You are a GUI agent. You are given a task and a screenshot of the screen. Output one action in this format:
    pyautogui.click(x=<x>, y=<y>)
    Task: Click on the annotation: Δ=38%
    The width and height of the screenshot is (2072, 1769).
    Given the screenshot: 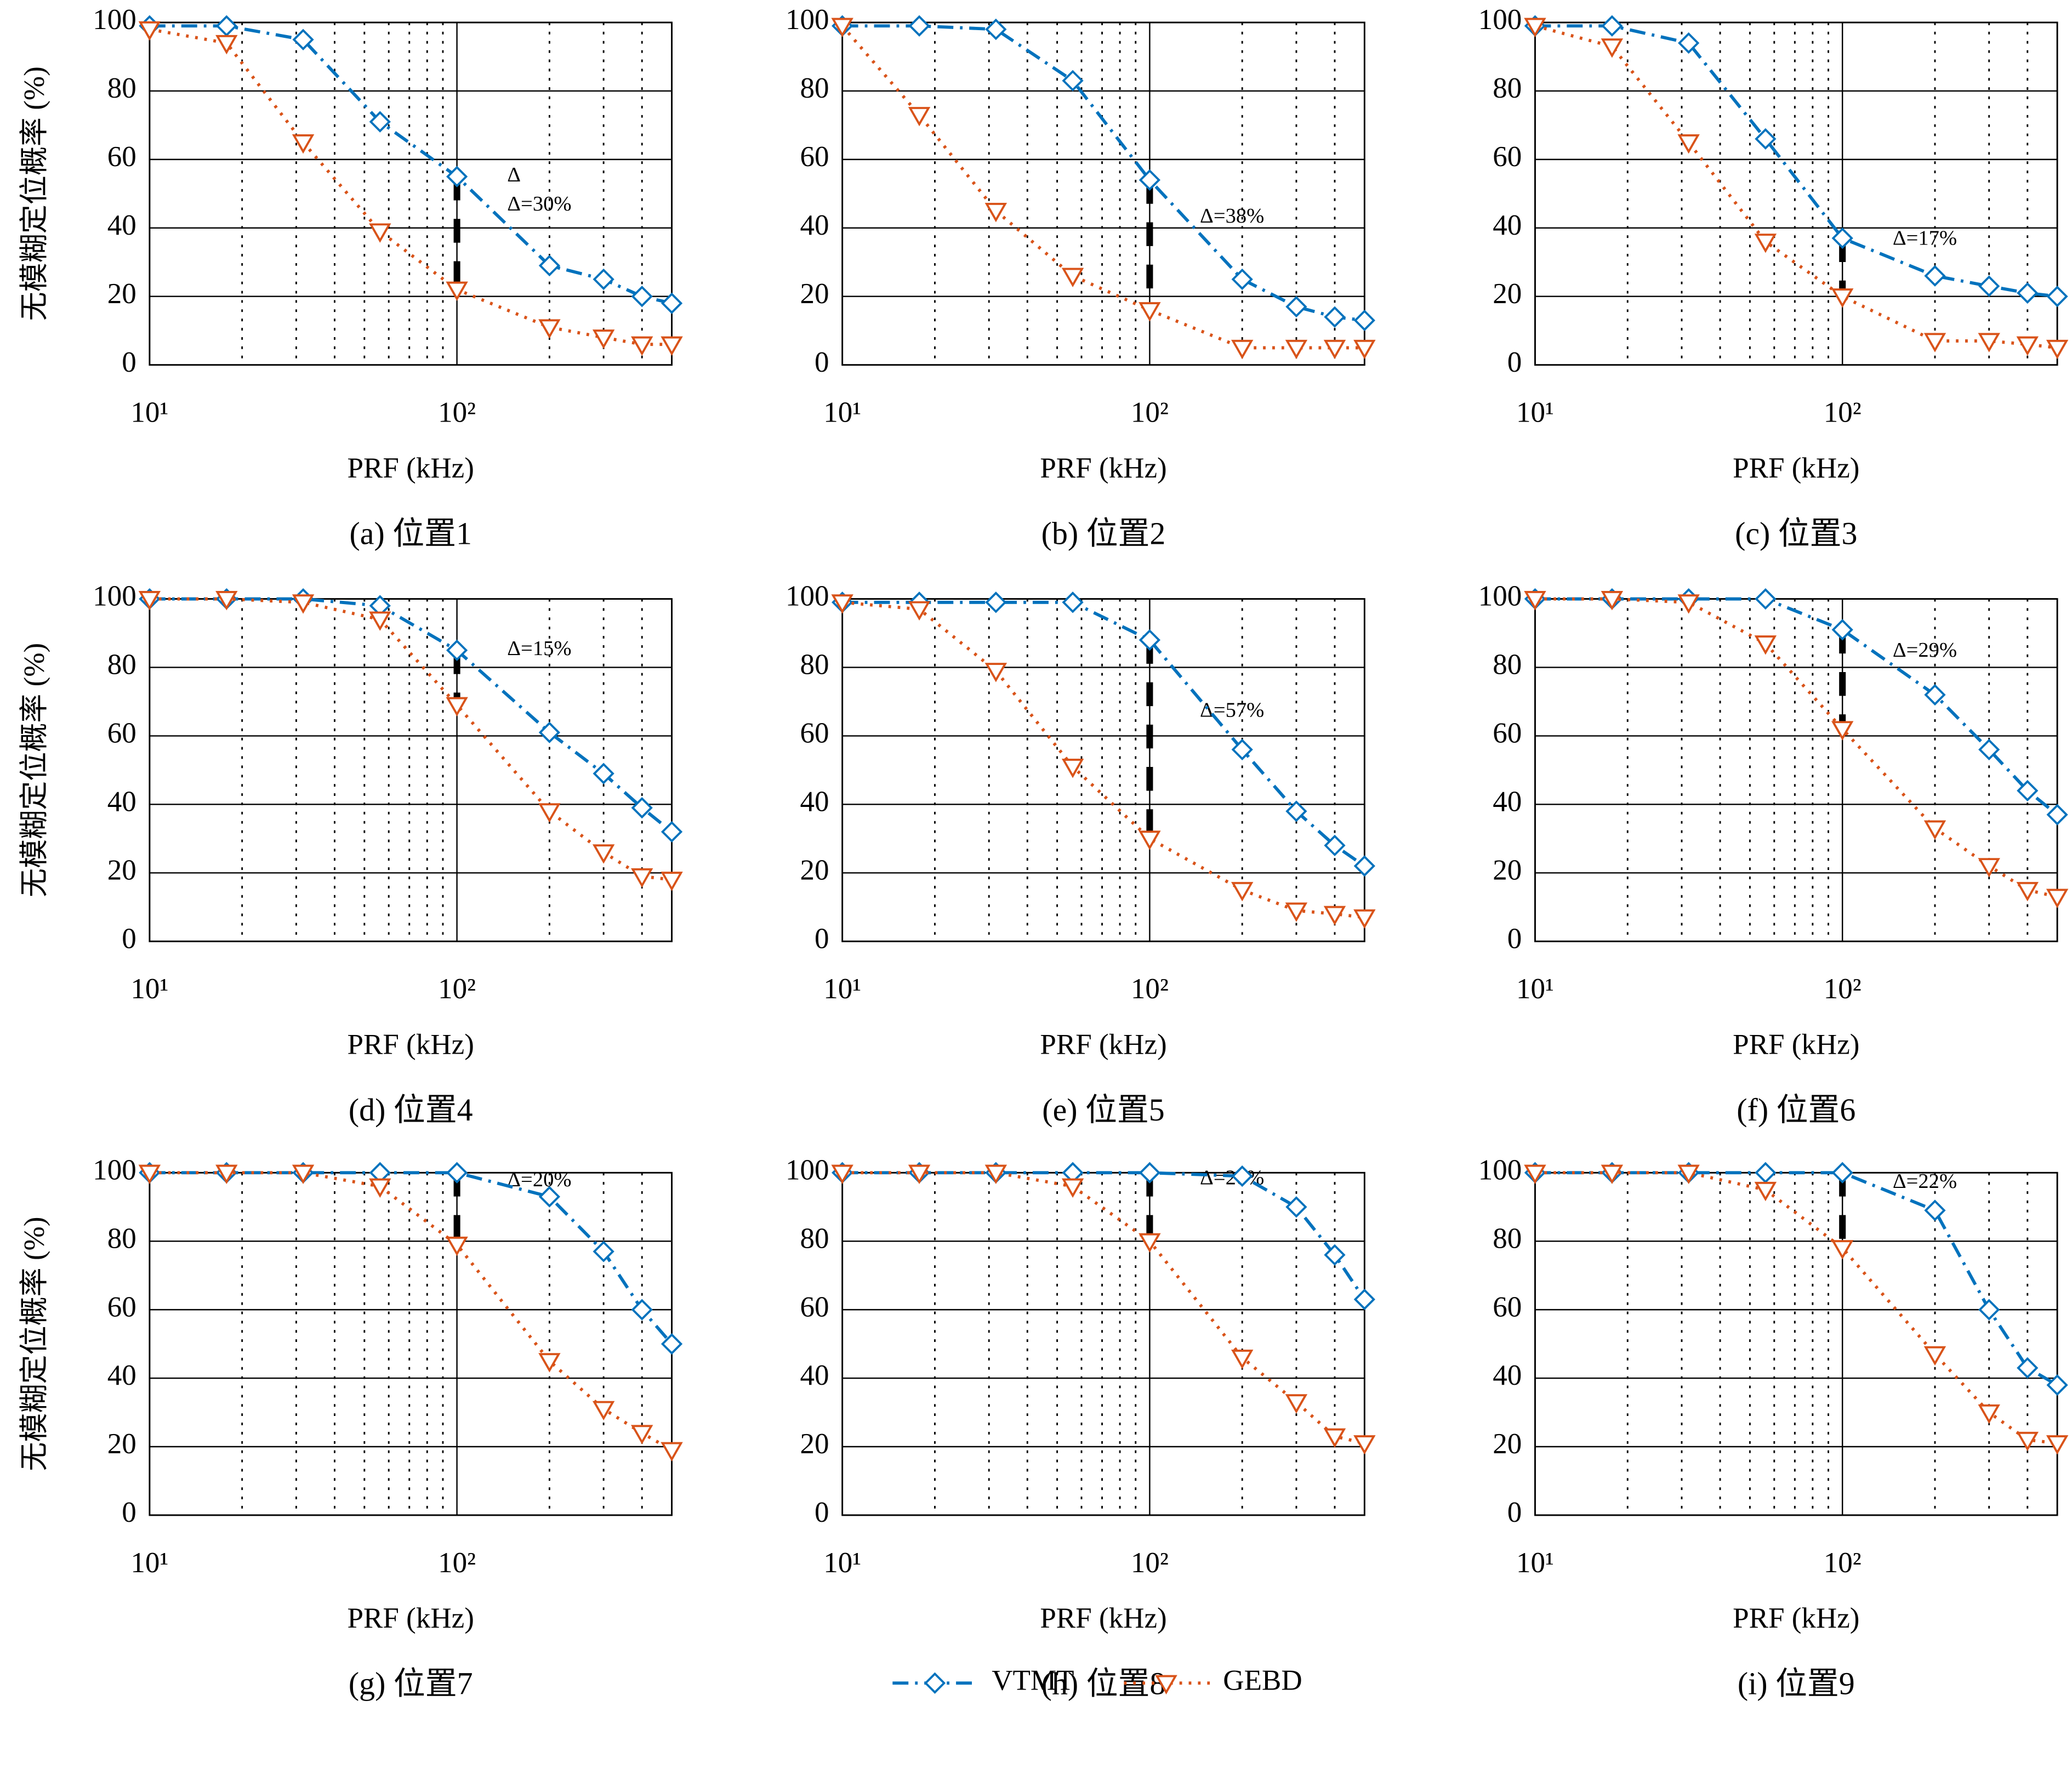 What is the action you would take?
    pyautogui.click(x=1232, y=215)
    